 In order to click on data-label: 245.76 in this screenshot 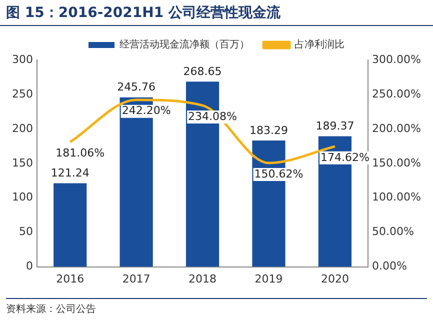, I will do `click(136, 87)`.